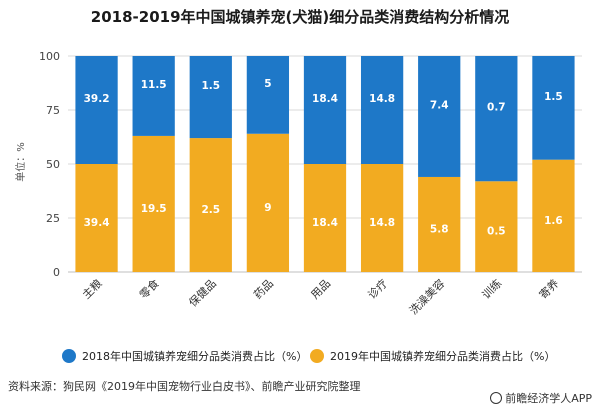 Image resolution: width=600 pixels, height=414 pixels. I want to click on data-label-2019-0: 39.4, so click(97, 223).